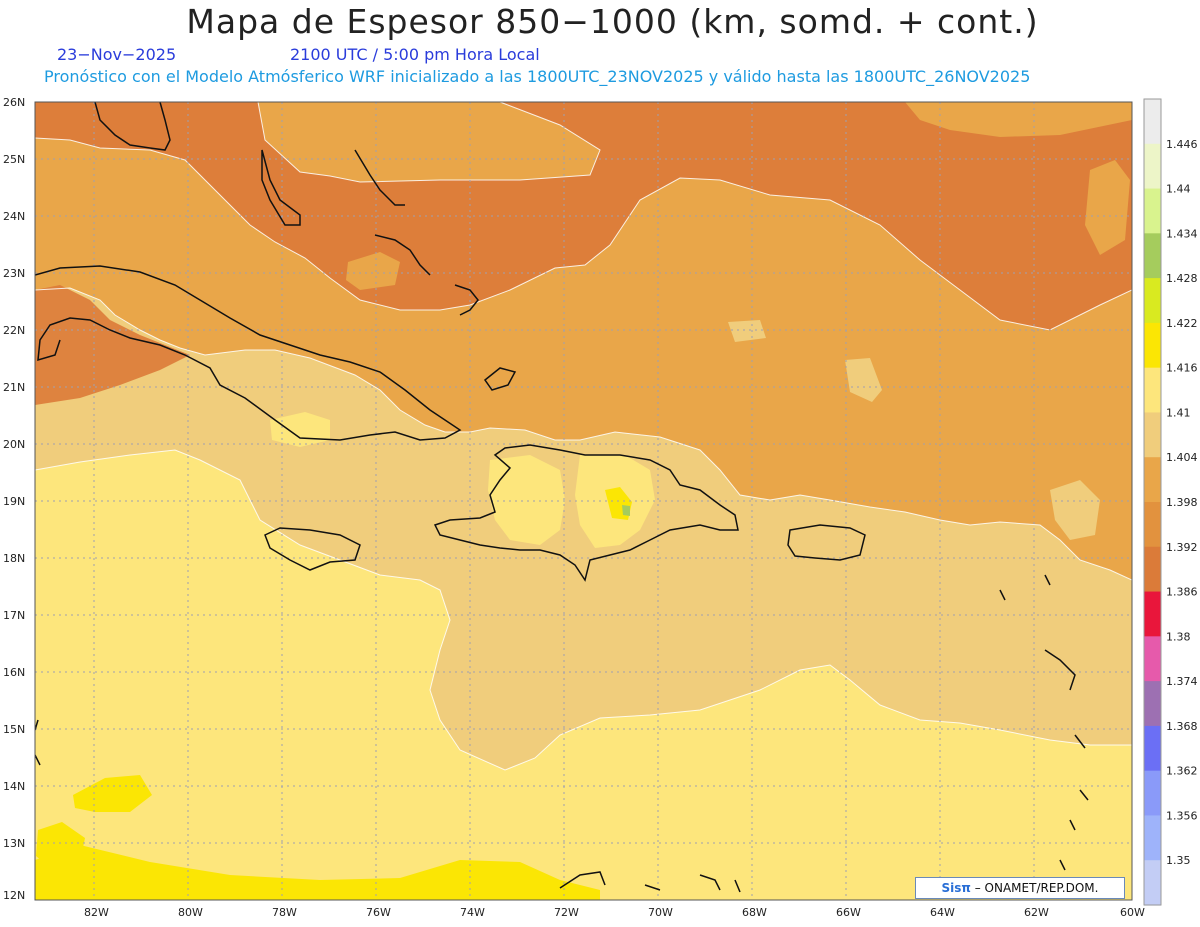  Describe the element at coordinates (317, 872) in the screenshot. I see `zone-1416-1422-south` at that location.